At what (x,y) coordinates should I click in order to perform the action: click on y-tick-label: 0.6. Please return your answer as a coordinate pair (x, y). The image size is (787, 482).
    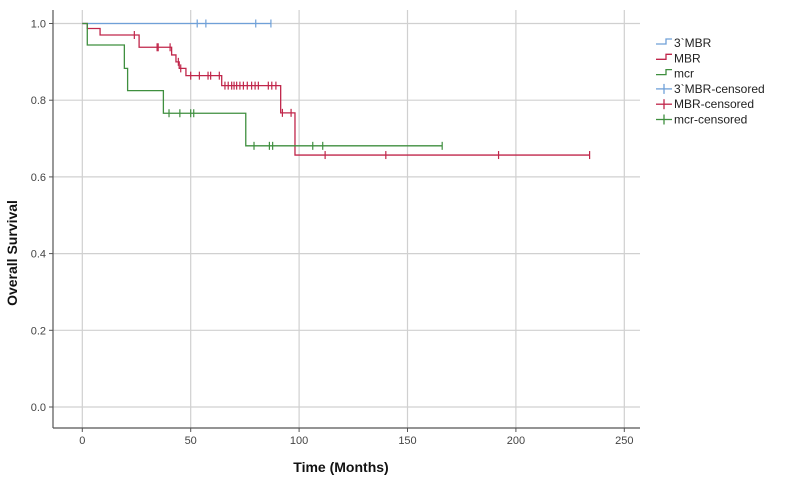
    Looking at the image, I should click on (38, 178).